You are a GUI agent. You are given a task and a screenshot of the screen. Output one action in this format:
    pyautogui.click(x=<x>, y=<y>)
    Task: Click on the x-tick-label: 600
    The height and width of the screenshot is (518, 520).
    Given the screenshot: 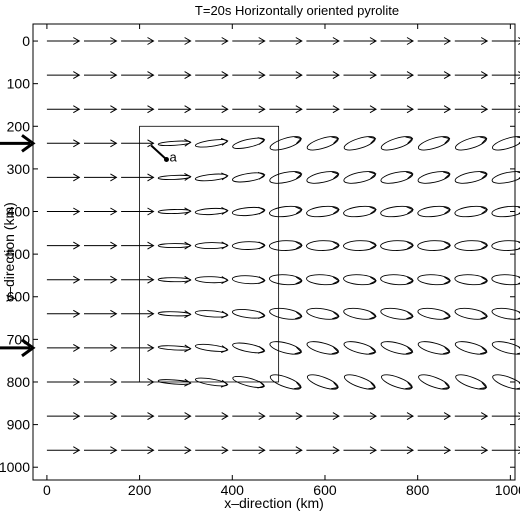 What is the action you would take?
    pyautogui.click(x=325, y=490)
    